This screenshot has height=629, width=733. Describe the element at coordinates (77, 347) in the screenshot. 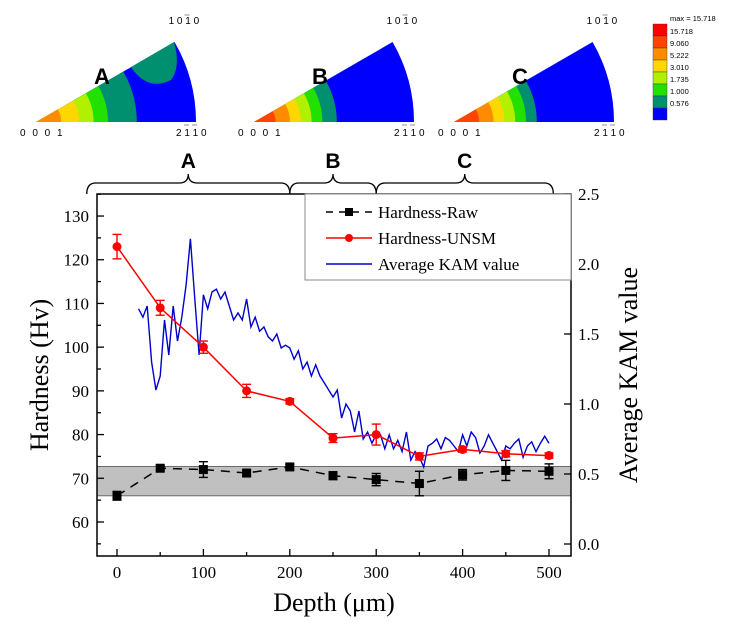

I see `y-tick-label: 100` at that location.